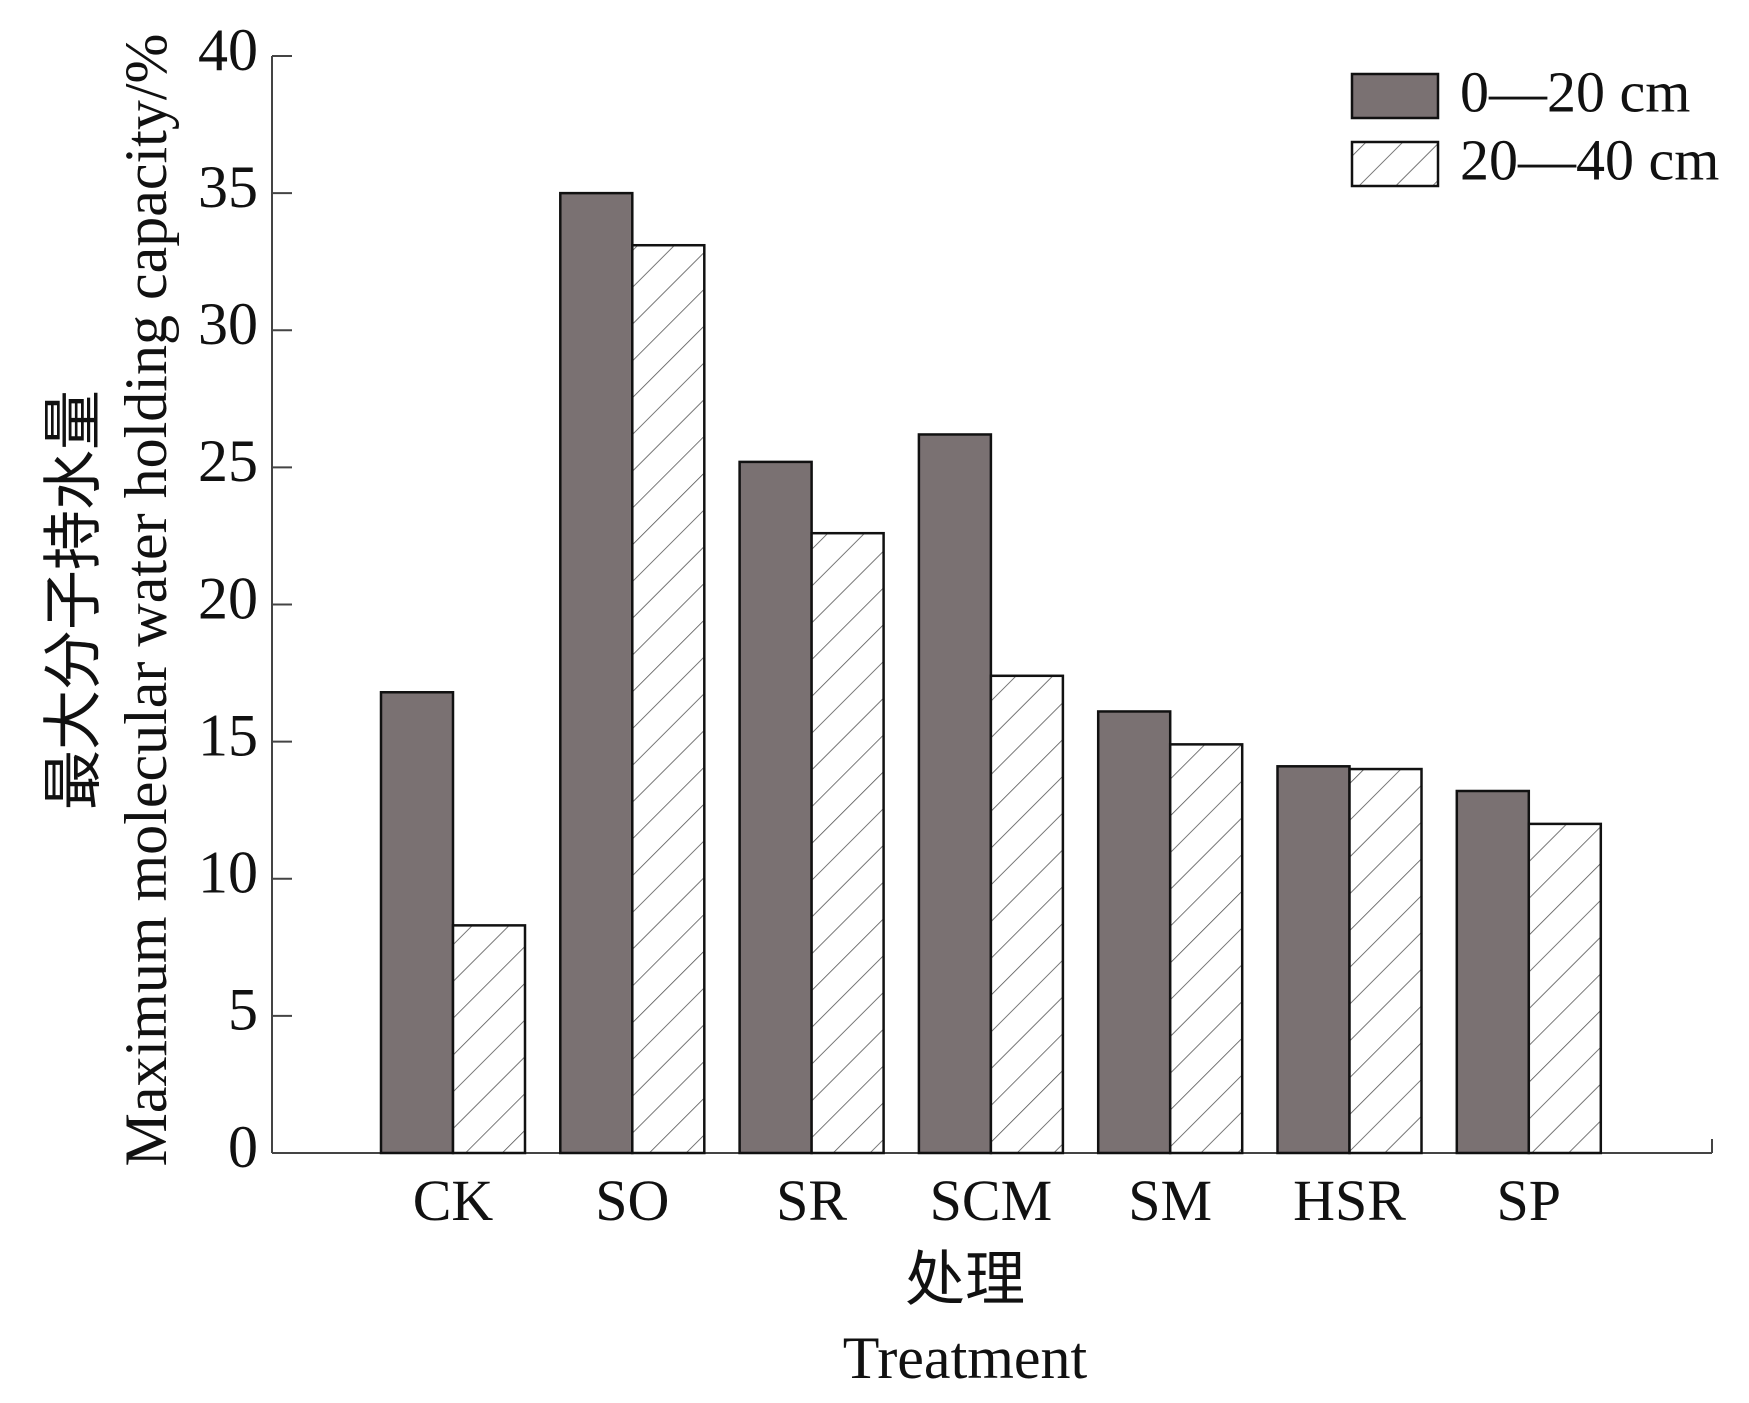 This screenshot has height=1403, width=1749. What do you see at coordinates (453, 1200) in the screenshot?
I see `category-label: CK` at bounding box center [453, 1200].